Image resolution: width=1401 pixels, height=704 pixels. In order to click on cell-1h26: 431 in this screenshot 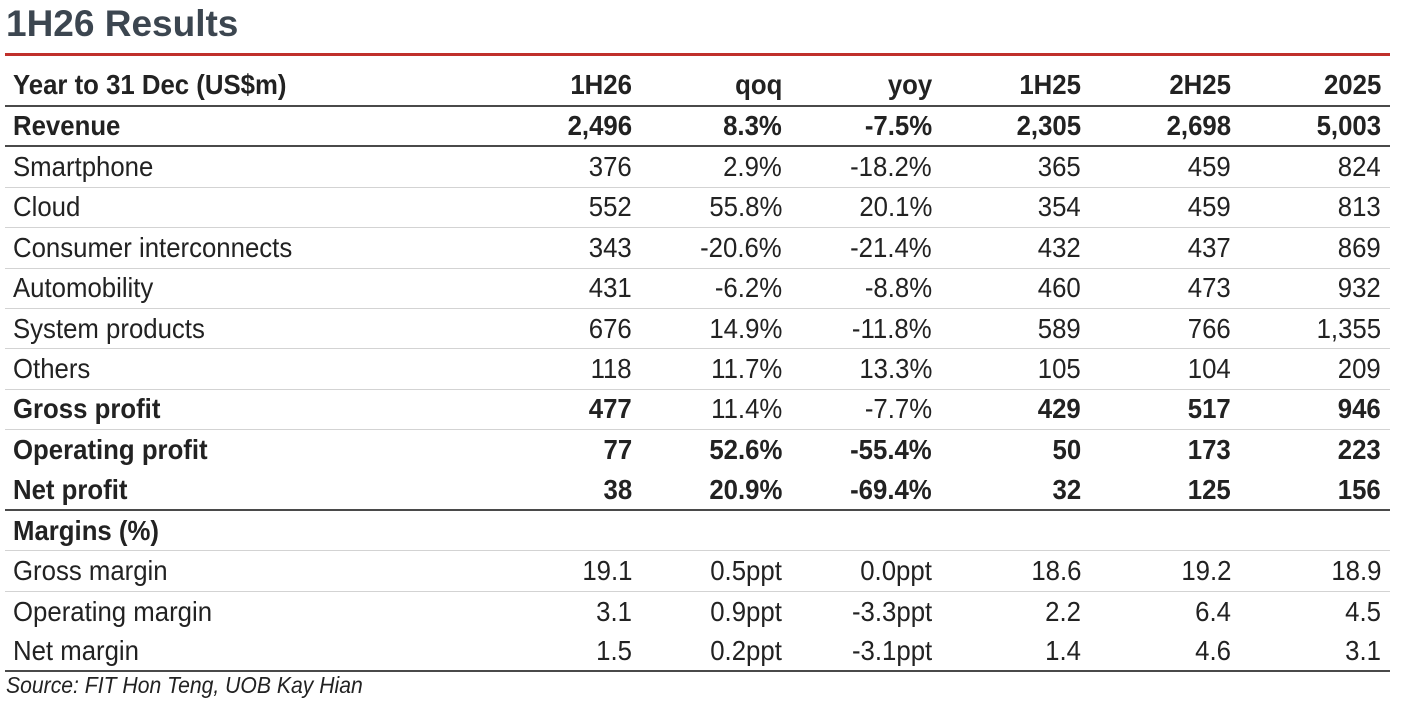, I will do `click(610, 288)`.